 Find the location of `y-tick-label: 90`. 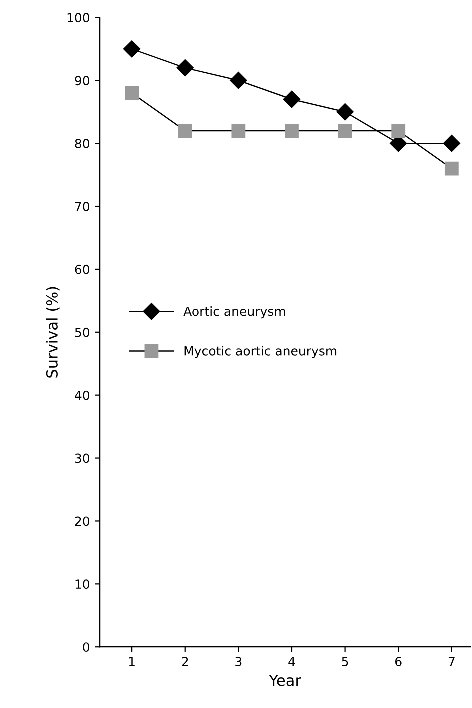

y-tick-label: 90 is located at coordinates (82, 81).